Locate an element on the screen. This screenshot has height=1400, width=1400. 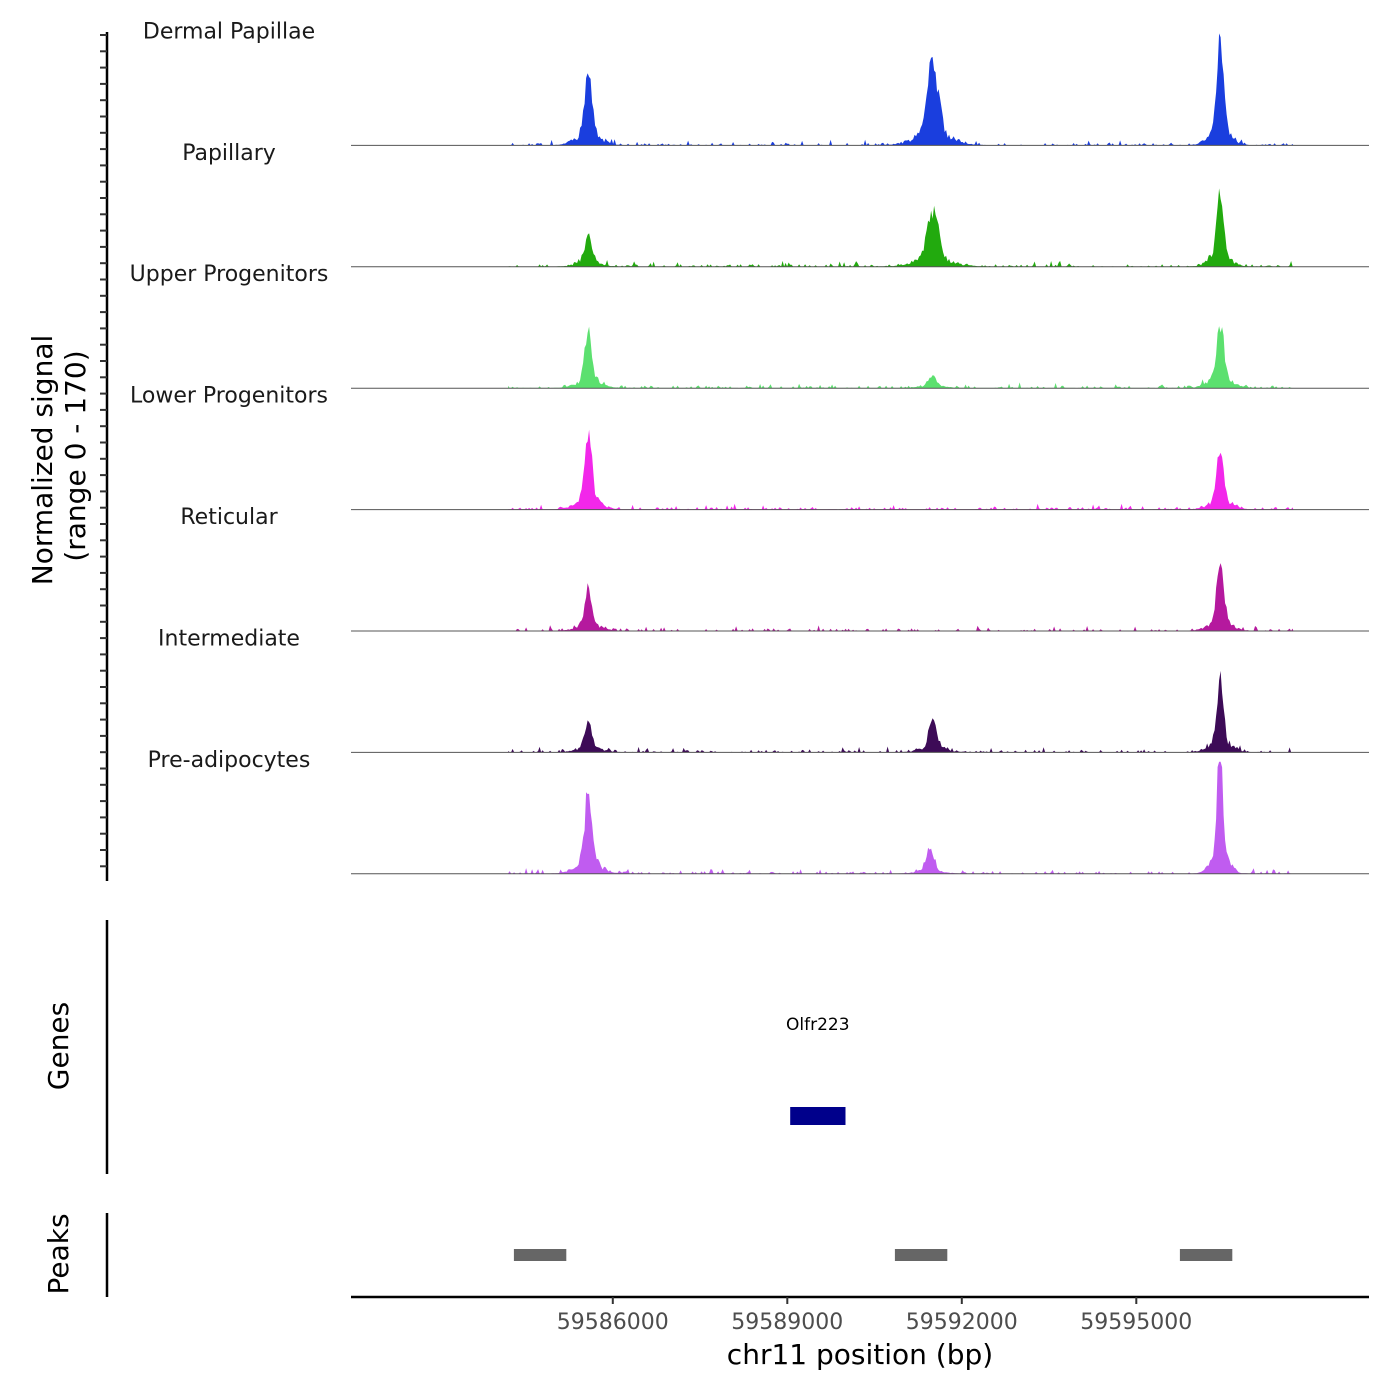
signal-axis-ticks is located at coordinates (103, 451).